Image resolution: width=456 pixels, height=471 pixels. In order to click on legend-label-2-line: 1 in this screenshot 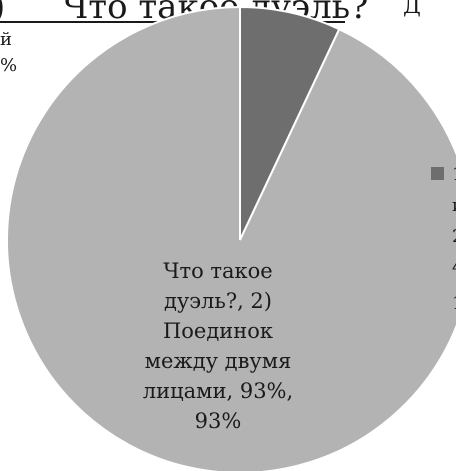, I will do `click(454, 303)`.